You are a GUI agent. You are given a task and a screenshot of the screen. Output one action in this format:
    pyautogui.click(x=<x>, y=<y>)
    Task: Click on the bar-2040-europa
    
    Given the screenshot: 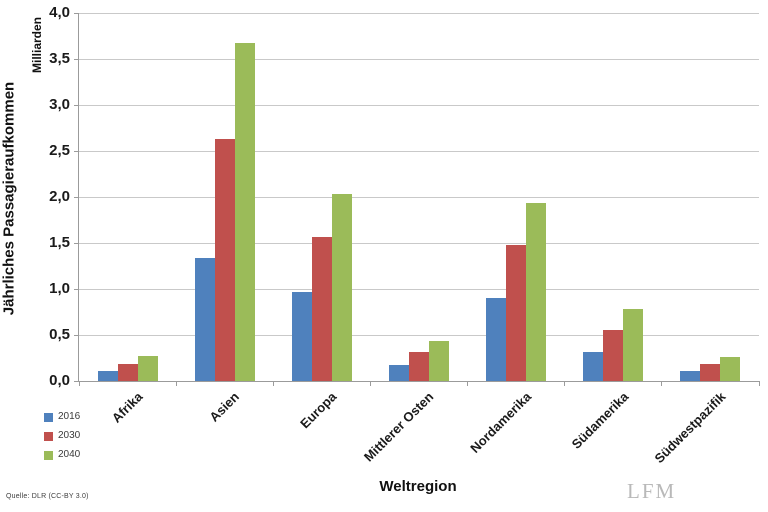 What is the action you would take?
    pyautogui.click(x=341, y=287)
    